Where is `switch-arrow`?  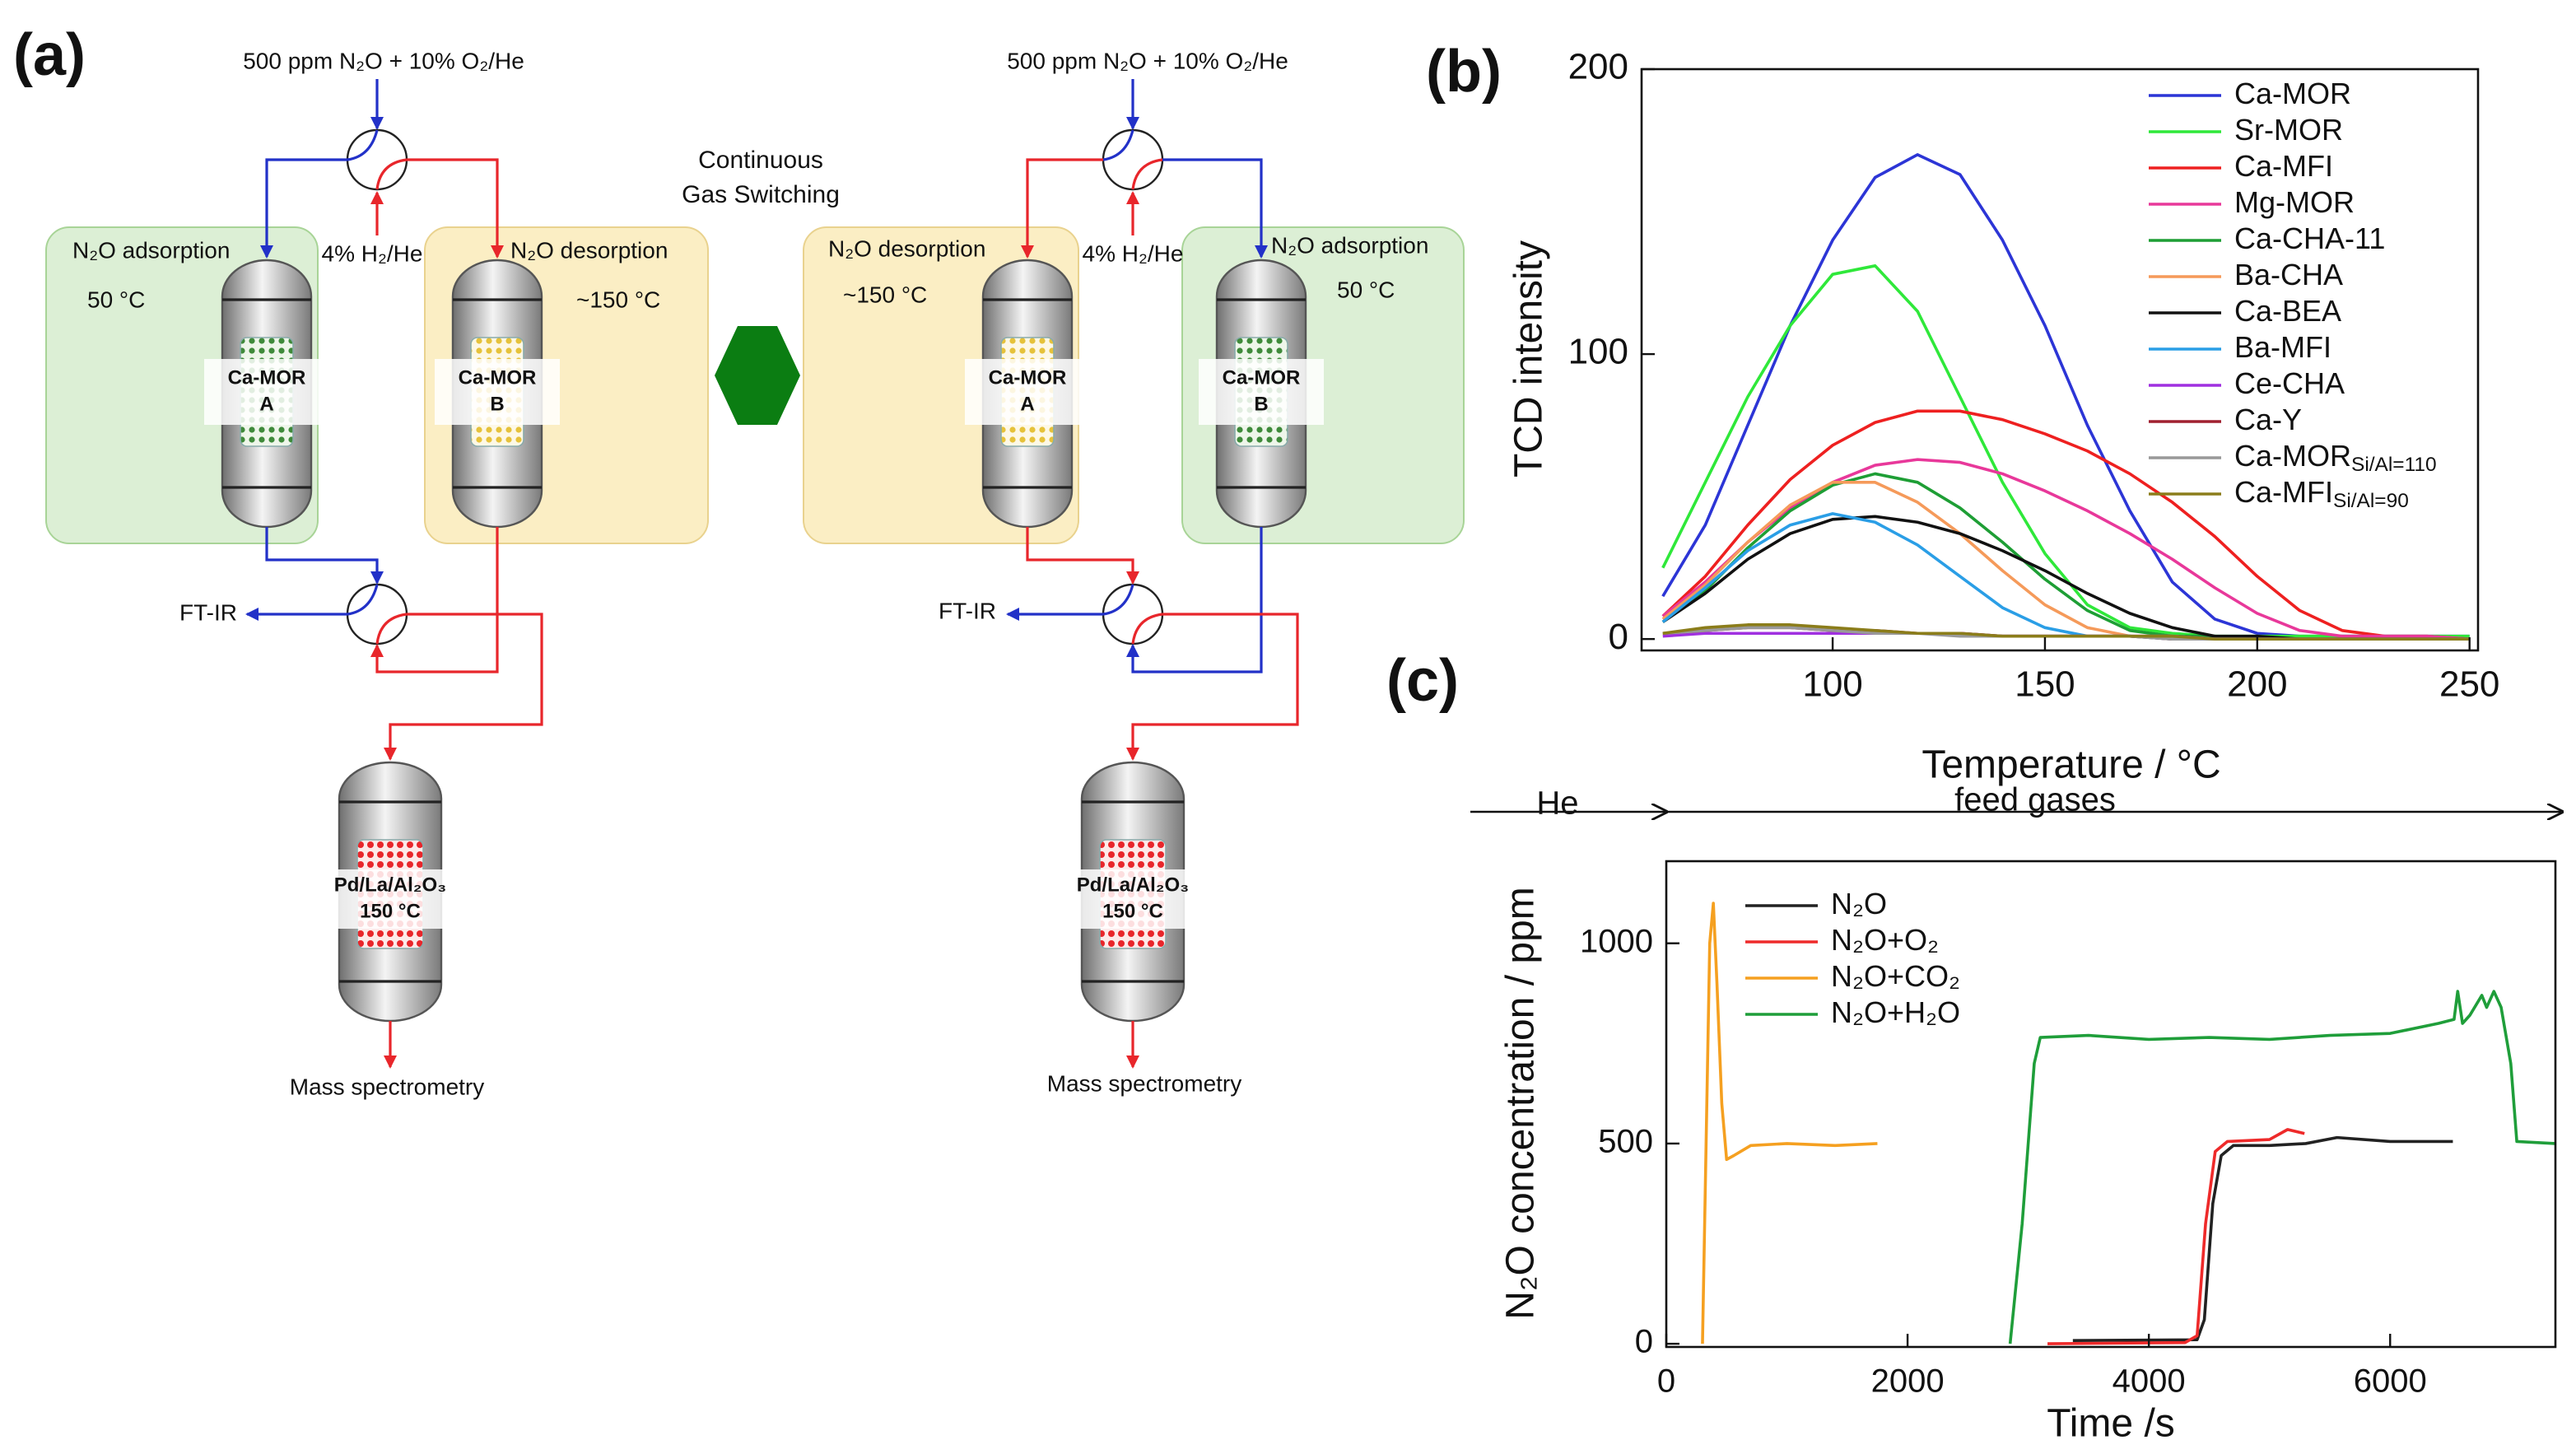 switch-arrow is located at coordinates (757, 375).